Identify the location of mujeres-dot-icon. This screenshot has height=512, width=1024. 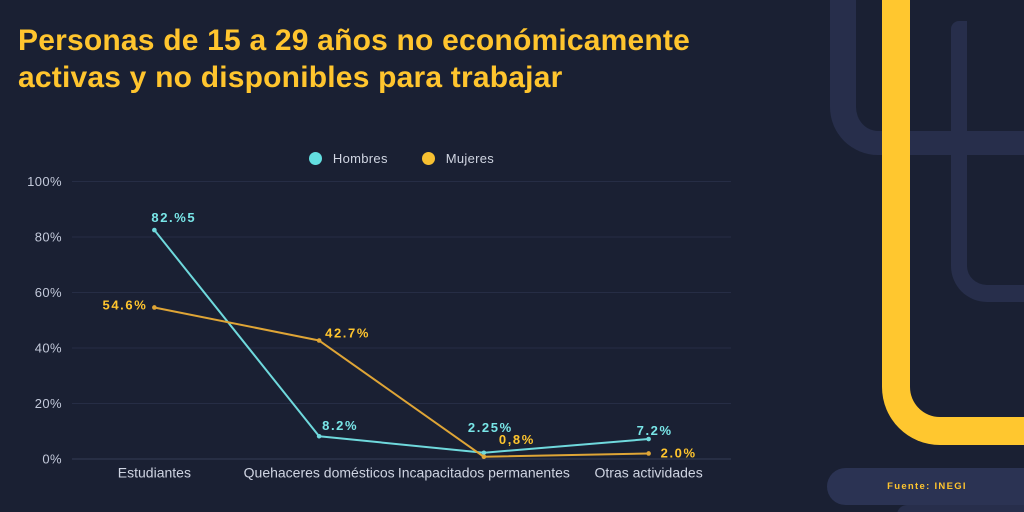
(428, 158).